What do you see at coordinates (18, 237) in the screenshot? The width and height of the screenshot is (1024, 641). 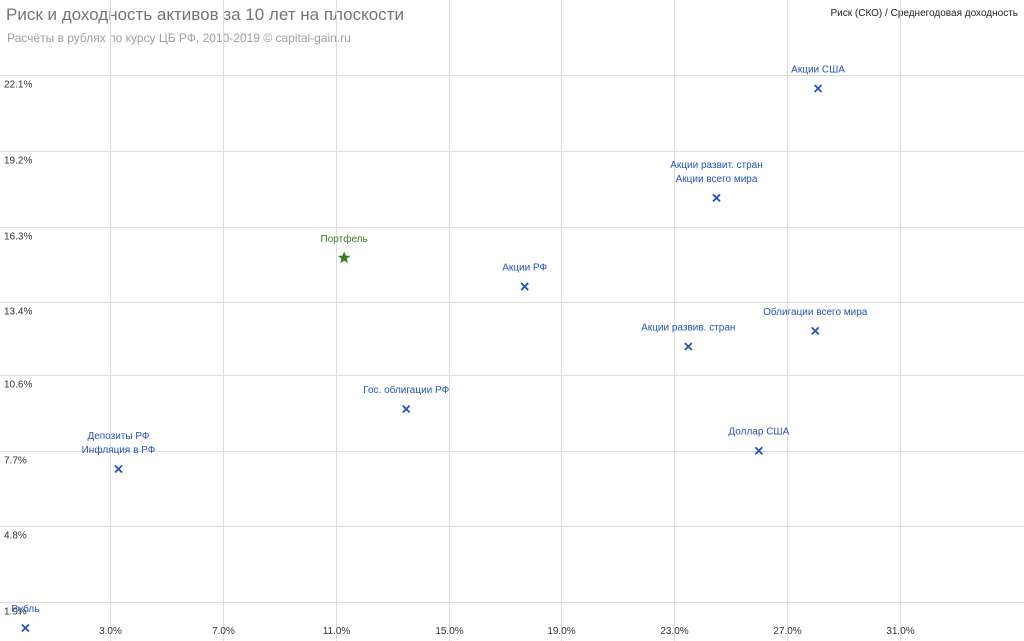 I see `y-tick-label: 16.3%` at bounding box center [18, 237].